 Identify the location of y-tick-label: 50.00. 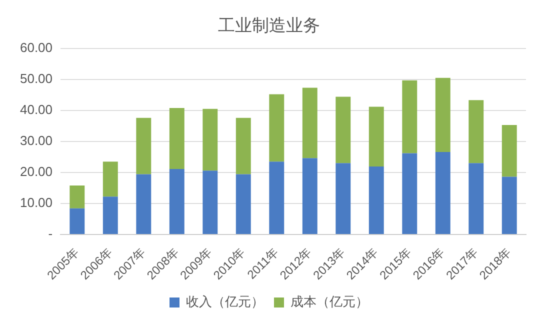
(36, 78).